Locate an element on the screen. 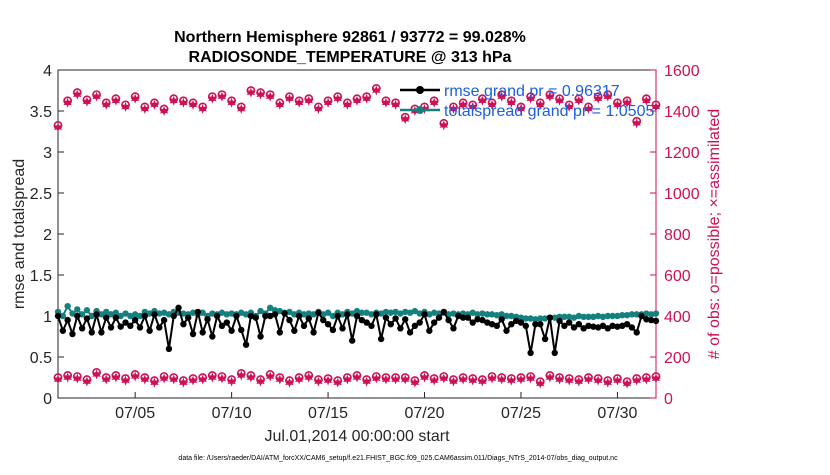  y-axis-left-label: rmse and totalspread is located at coordinates (19, 234).